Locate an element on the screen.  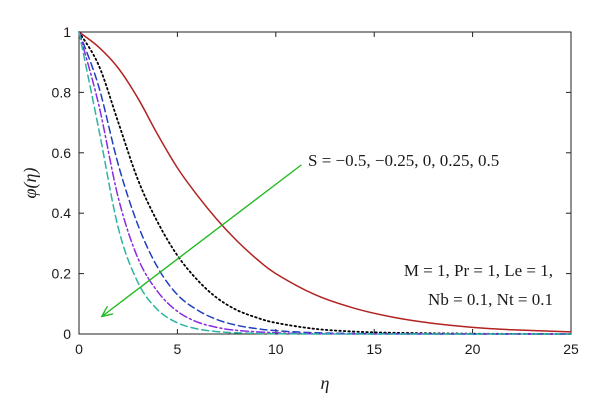
x-tick-label: 15 is located at coordinates (374, 349).